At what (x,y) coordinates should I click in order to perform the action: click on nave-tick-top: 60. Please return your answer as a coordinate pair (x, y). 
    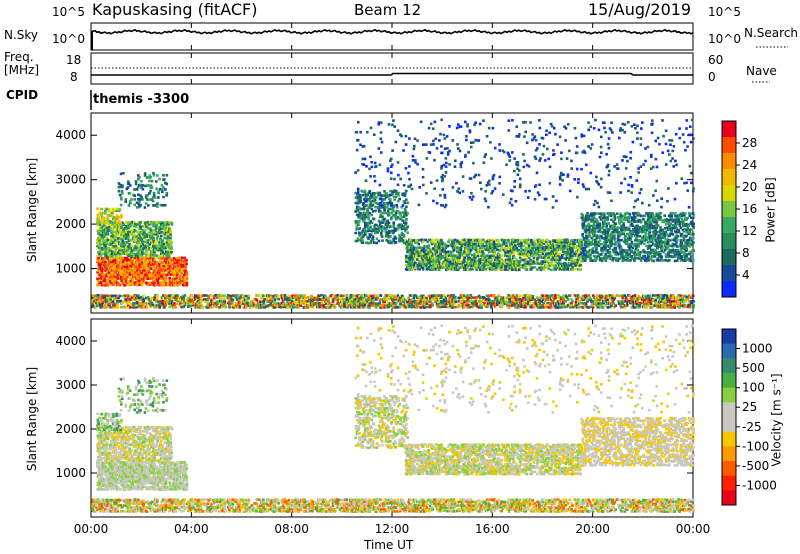
    Looking at the image, I should click on (716, 60).